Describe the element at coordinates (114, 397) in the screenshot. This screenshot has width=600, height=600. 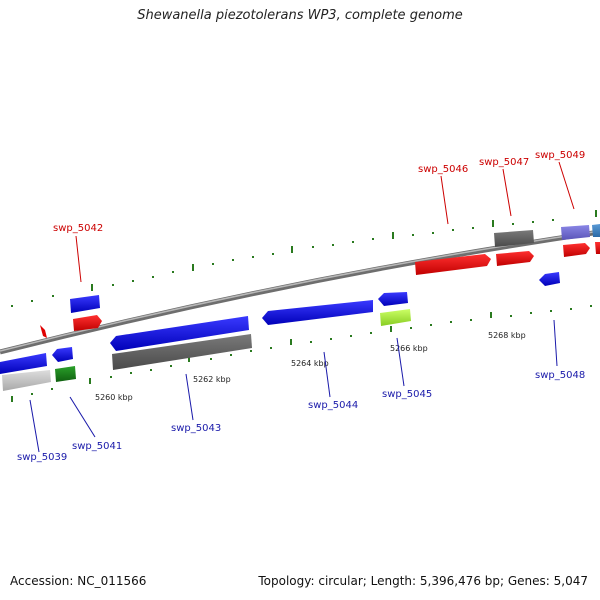
I see `axis-label-5260: 5260 kbp` at that location.